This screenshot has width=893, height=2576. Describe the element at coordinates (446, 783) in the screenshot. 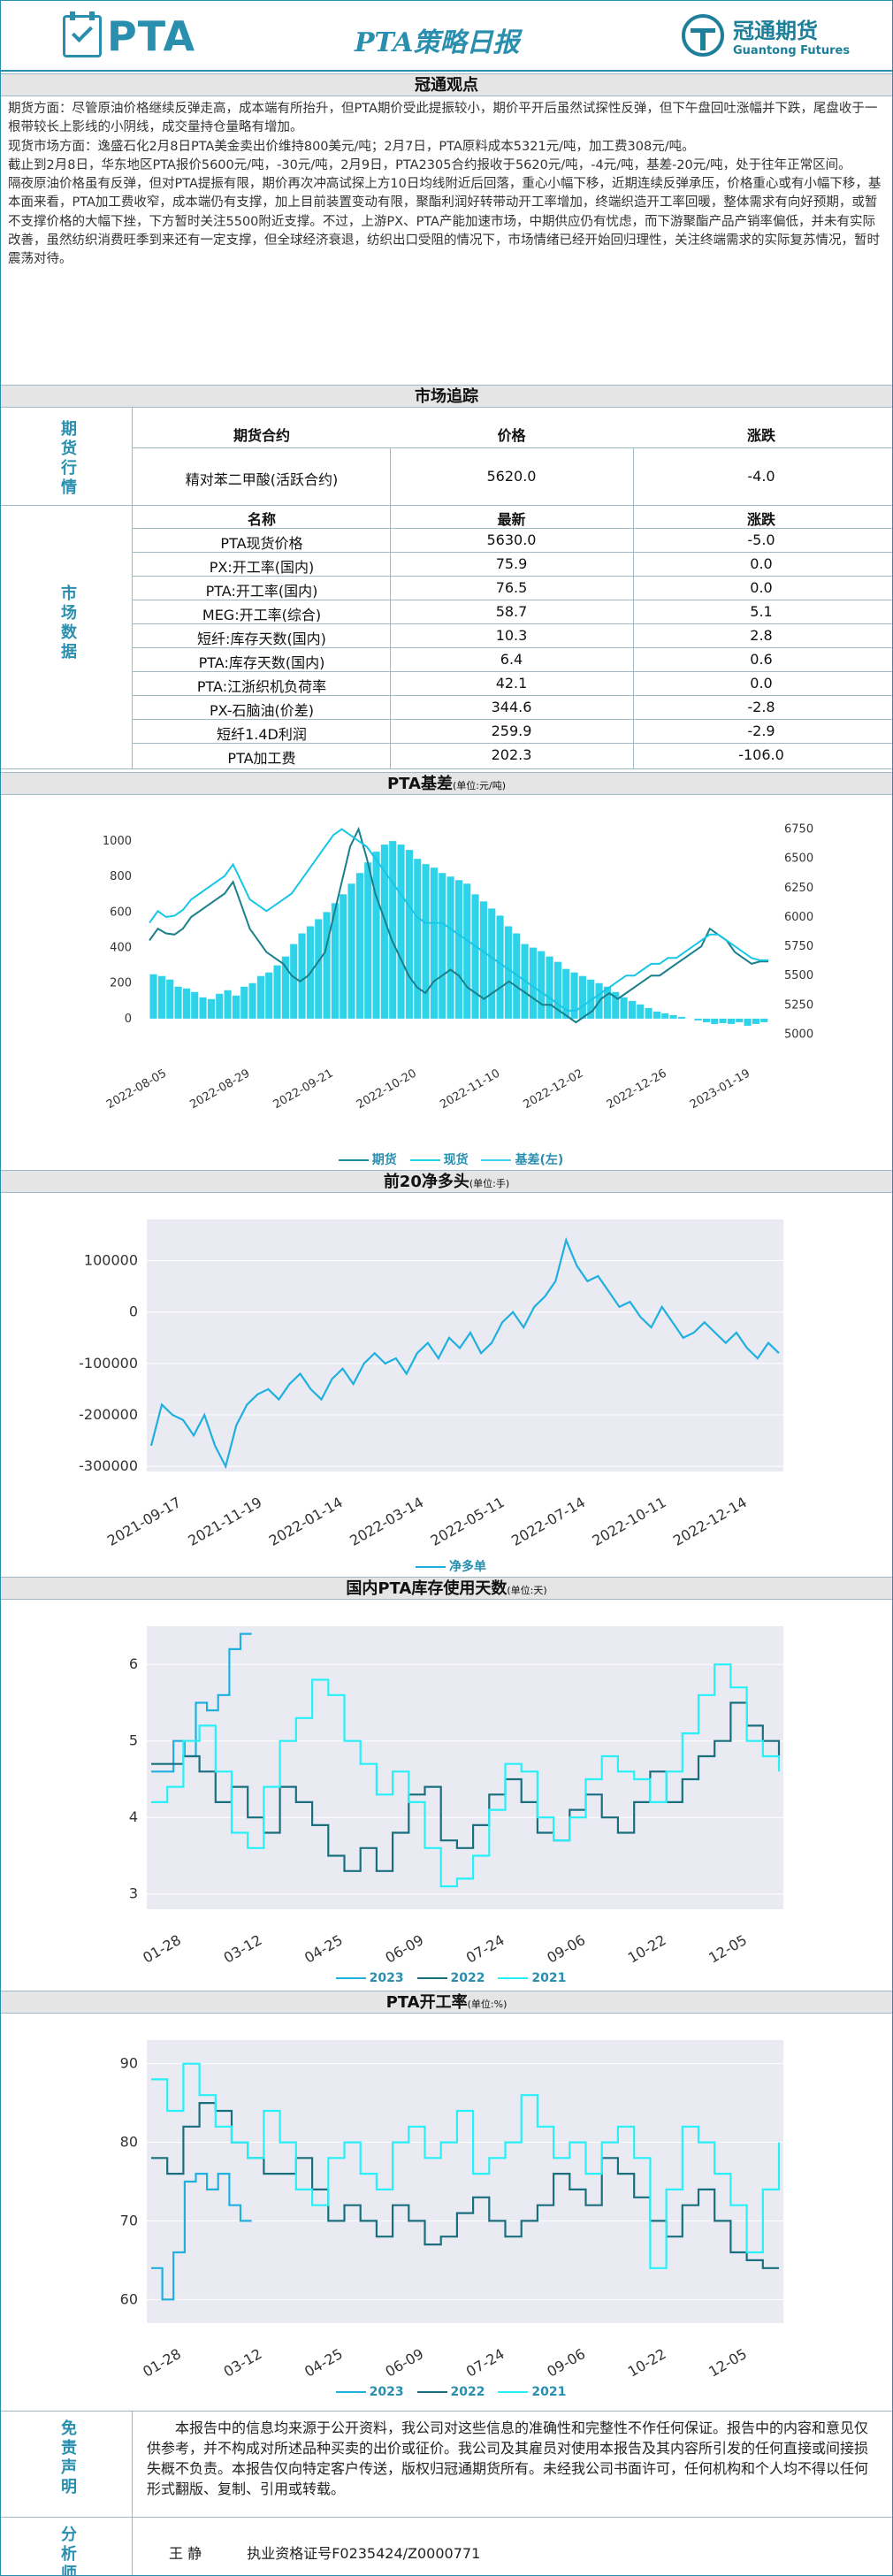

I see `chart-title-basis: PTA基差(单位:元/吨)` at that location.